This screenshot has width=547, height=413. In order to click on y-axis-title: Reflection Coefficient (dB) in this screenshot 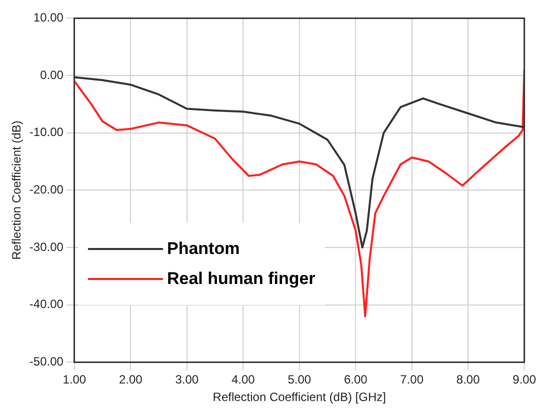, I will do `click(17, 190)`.